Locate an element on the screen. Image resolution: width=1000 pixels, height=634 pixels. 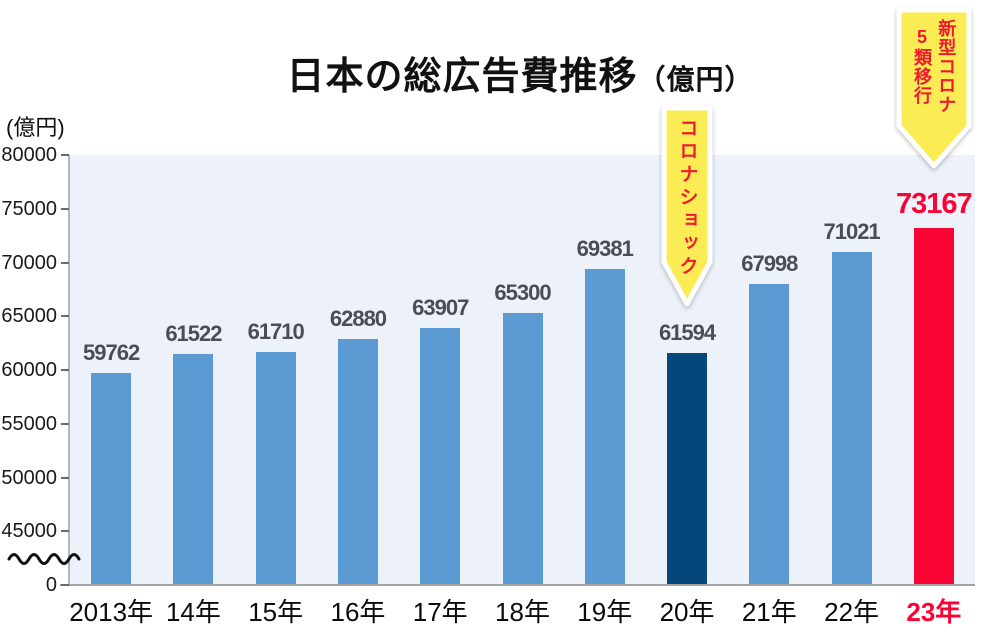
annotation-corona-shock: コロナショック is located at coordinates (687, 207).